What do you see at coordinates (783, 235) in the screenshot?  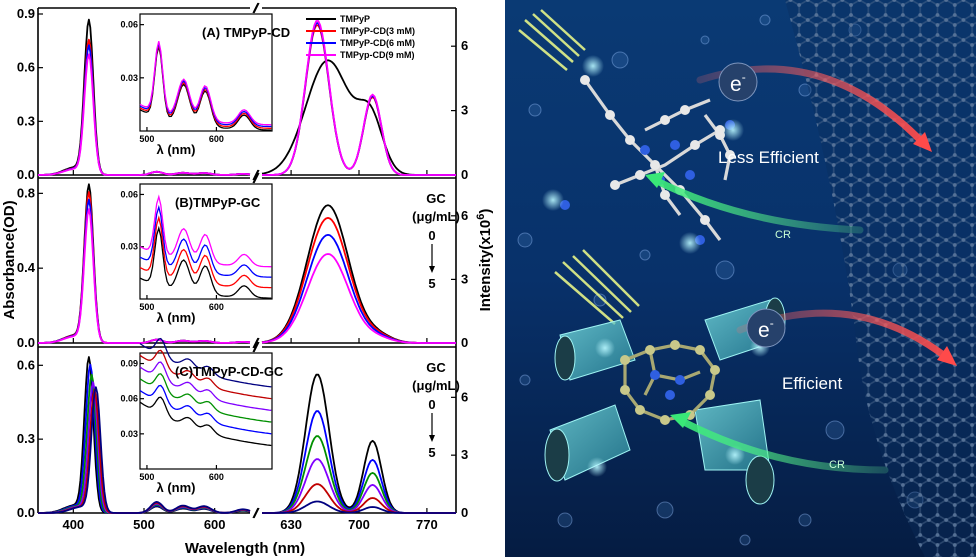 I see `cr-label-top: CR` at bounding box center [783, 235].